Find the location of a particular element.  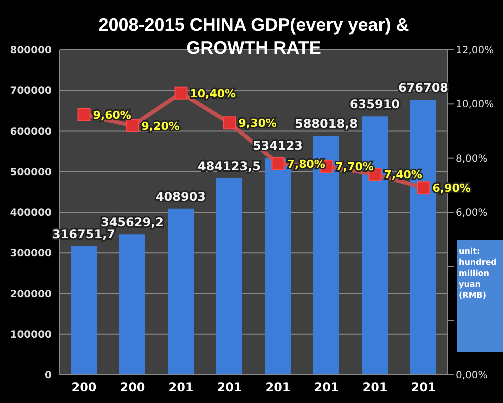

y2-tick-label: 12,00% is located at coordinates (475, 51).